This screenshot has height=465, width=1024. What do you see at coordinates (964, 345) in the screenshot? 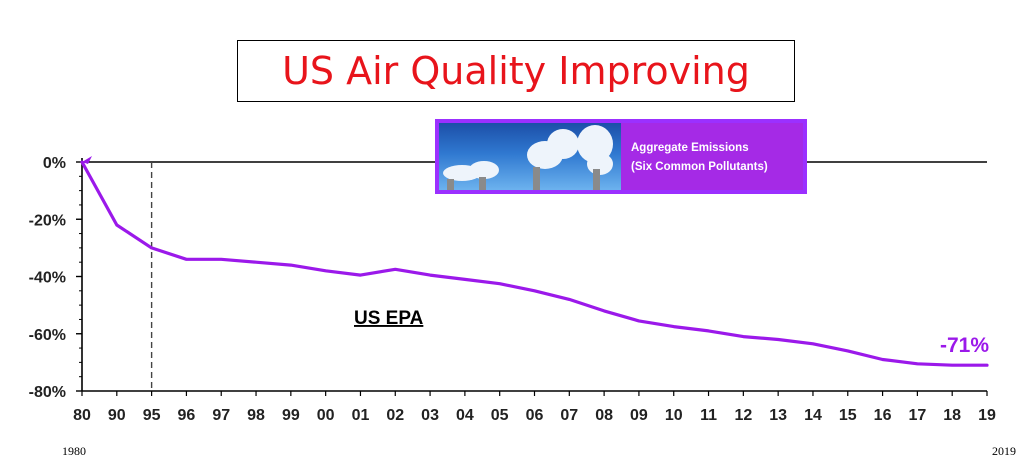
I see `end-value-label: -71%` at bounding box center [964, 345].